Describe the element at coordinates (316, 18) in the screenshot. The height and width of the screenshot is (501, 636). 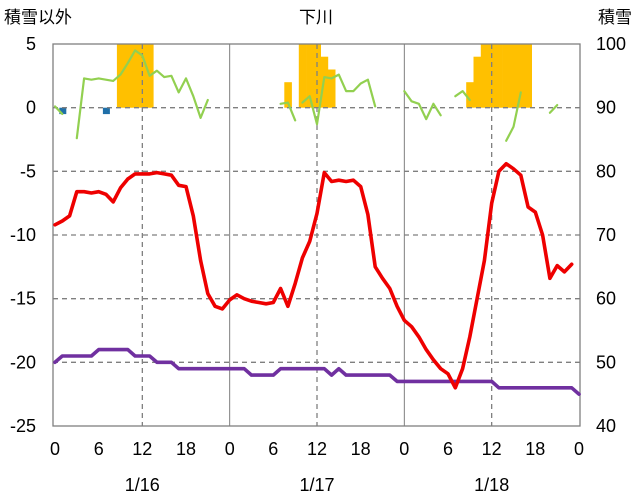
I see `chart-title: 下川` at that location.